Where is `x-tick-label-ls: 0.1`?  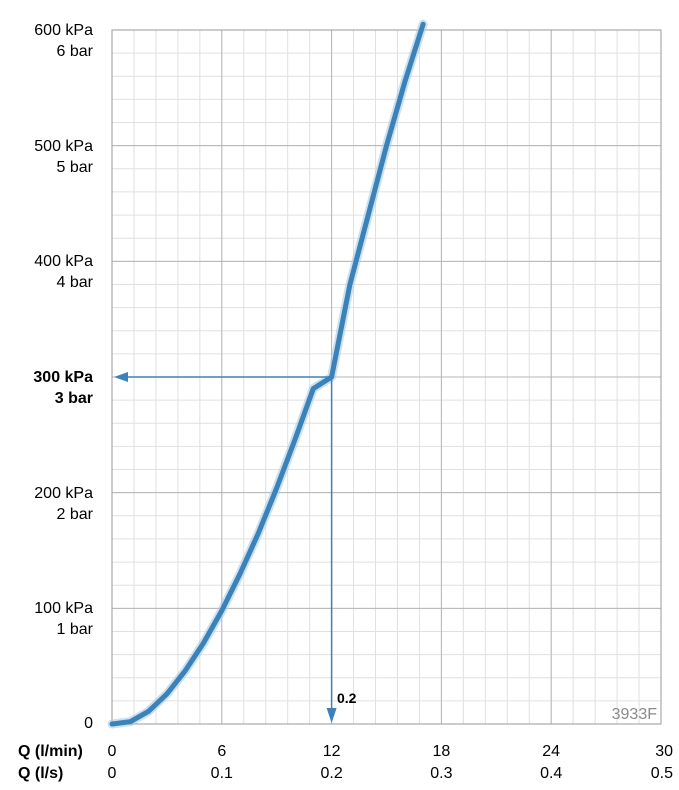
x-tick-label-ls: 0.1 is located at coordinates (221, 773).